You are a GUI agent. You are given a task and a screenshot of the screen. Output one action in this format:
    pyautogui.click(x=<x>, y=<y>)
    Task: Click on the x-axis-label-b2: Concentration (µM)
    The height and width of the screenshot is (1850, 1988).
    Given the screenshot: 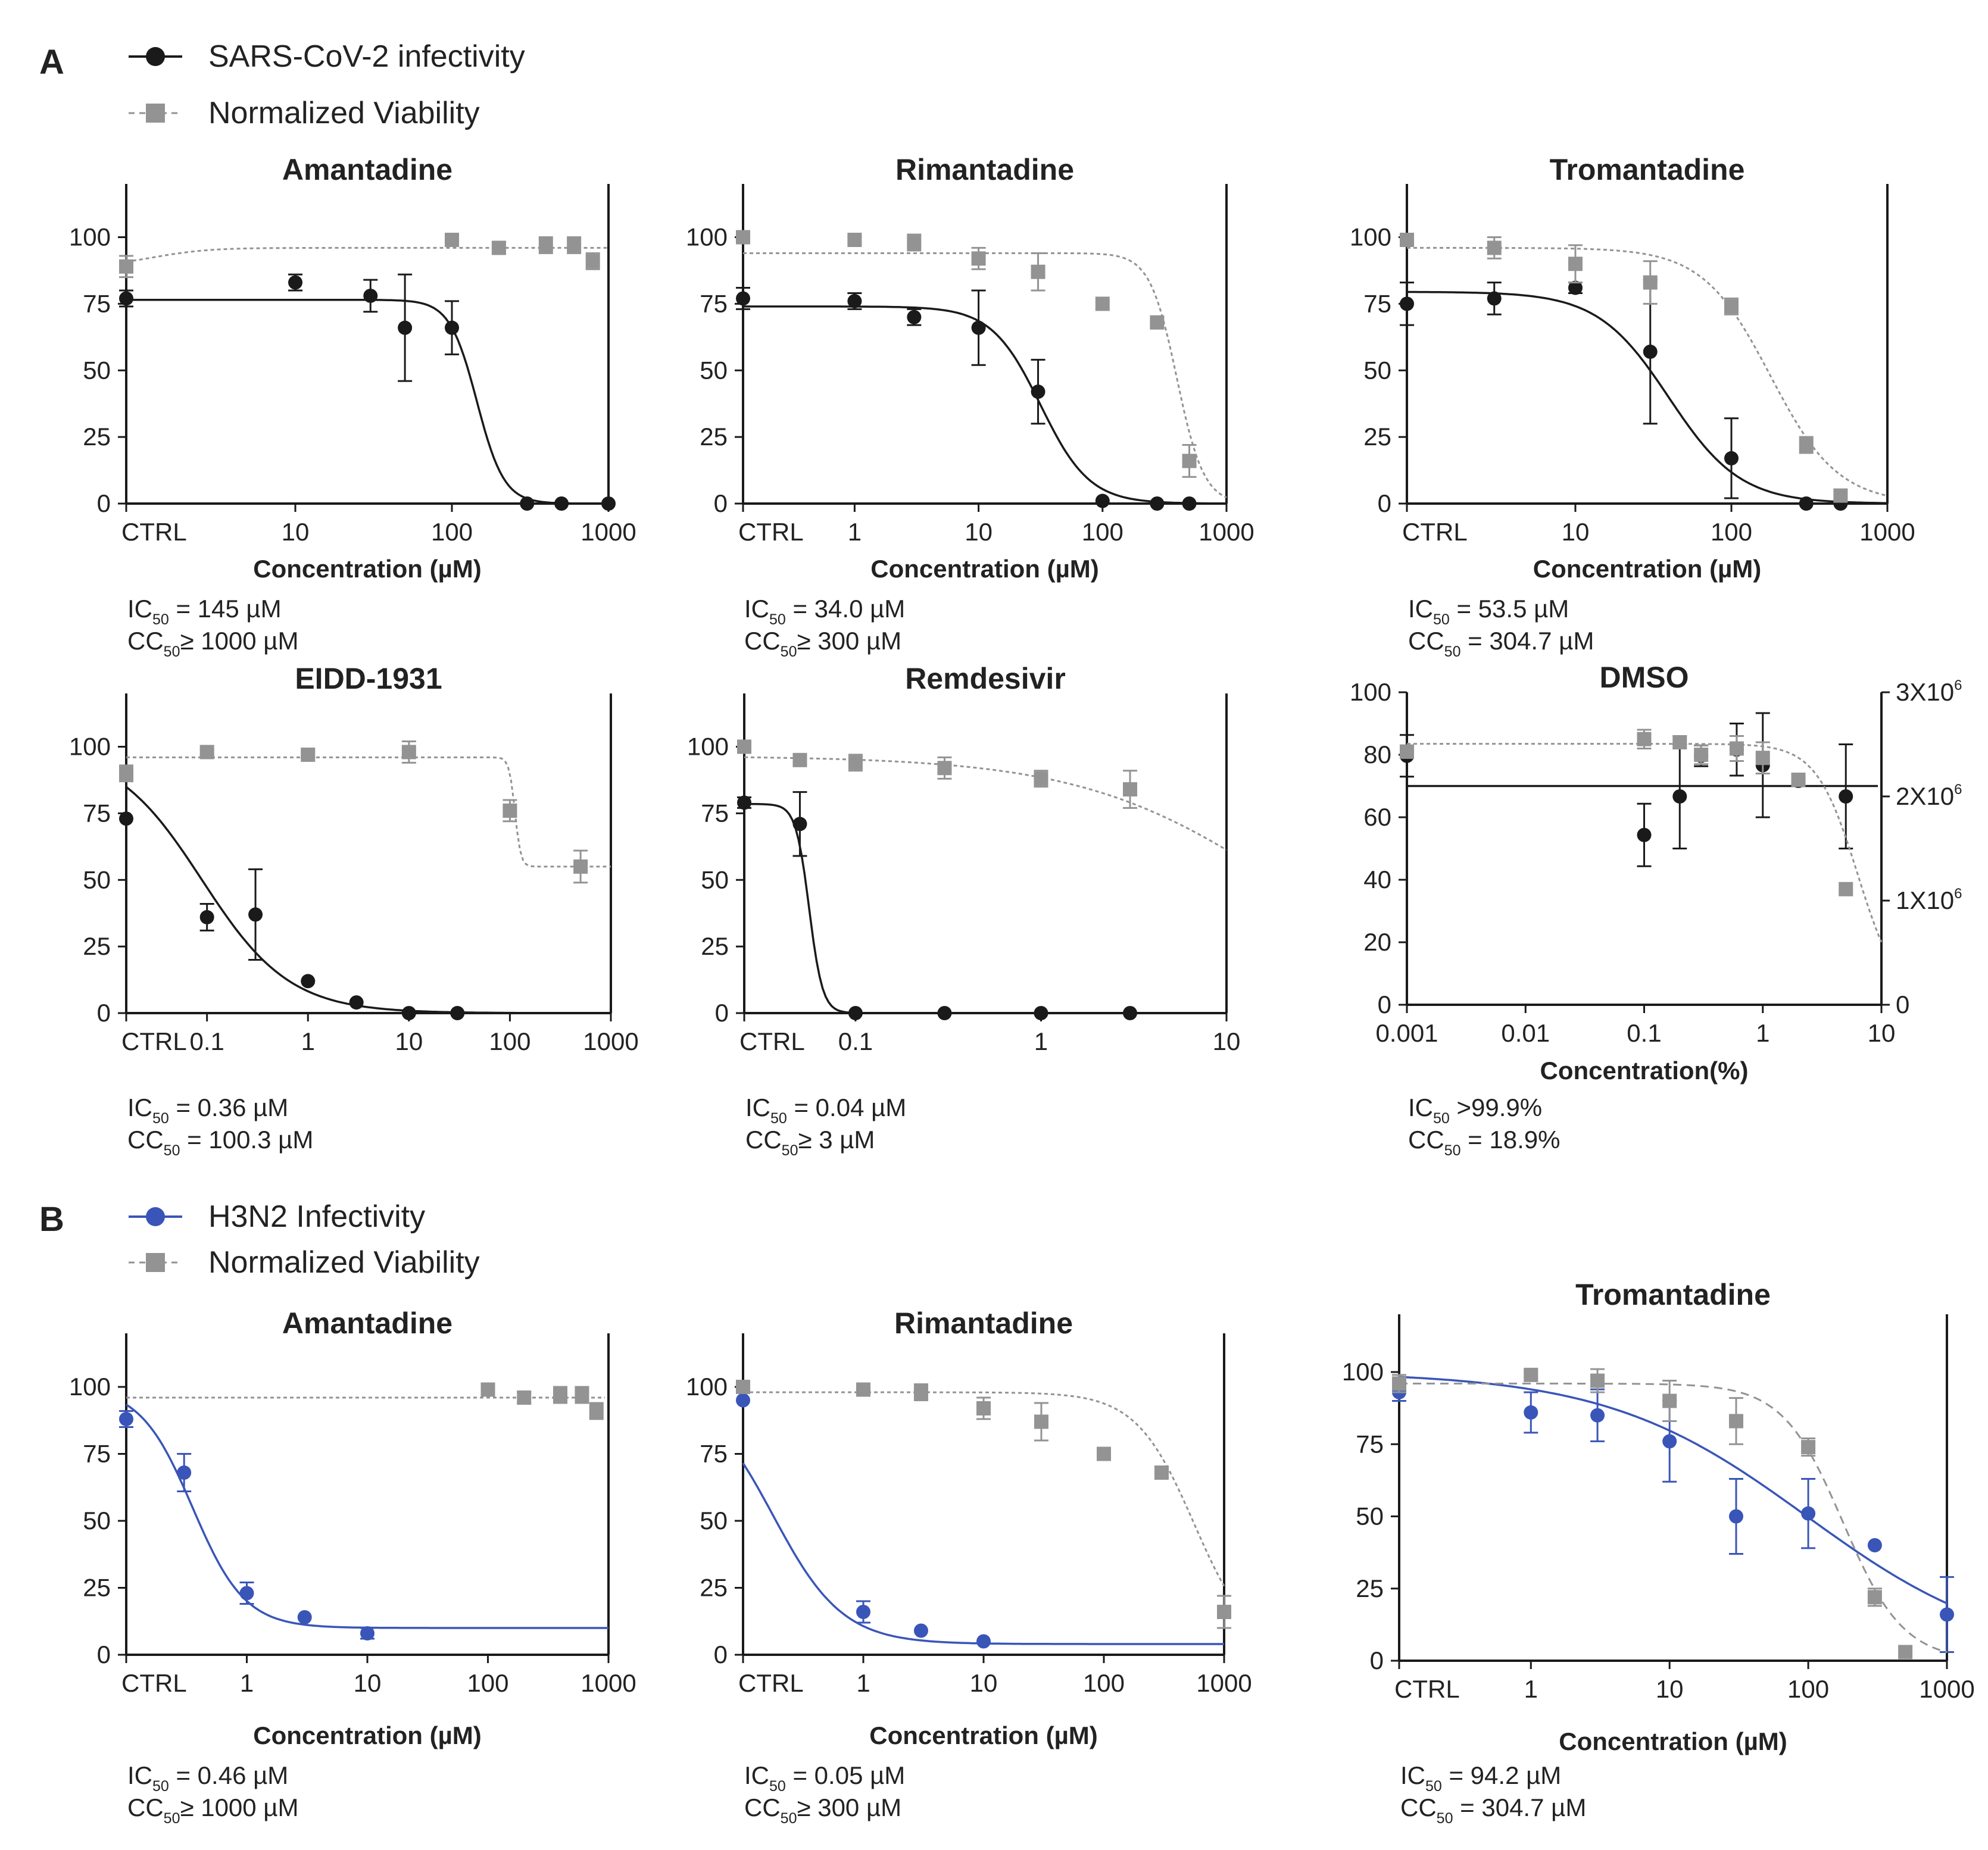 What is the action you would take?
    pyautogui.click(x=984, y=1735)
    